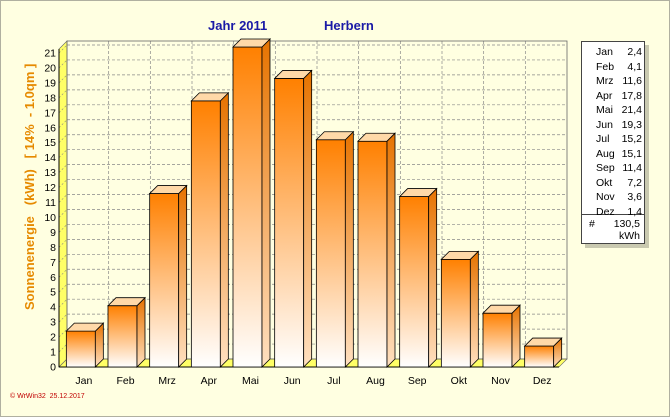 The width and height of the screenshot is (670, 417). Describe the element at coordinates (631, 95) in the screenshot. I see `legend-value: 17,8` at that location.